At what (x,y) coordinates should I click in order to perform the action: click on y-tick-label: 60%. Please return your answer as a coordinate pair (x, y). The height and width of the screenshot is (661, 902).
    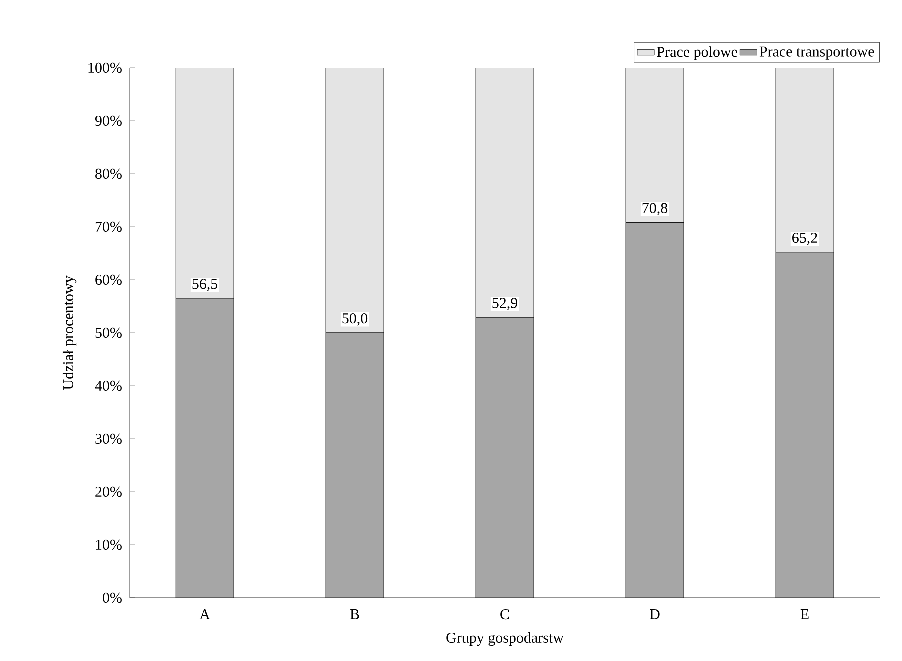
    Looking at the image, I should click on (109, 280).